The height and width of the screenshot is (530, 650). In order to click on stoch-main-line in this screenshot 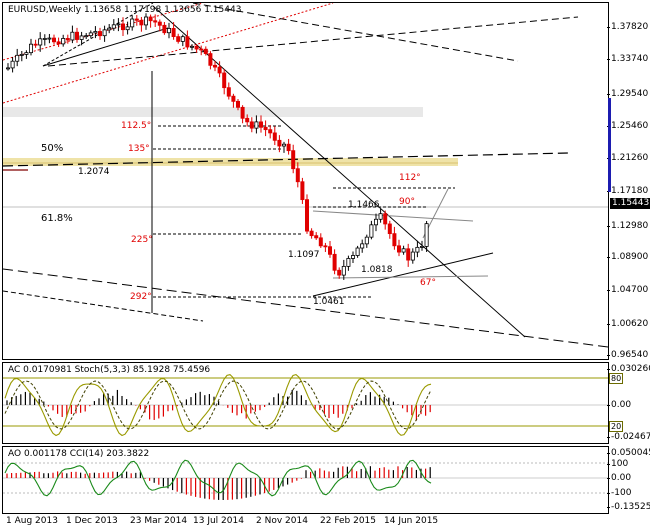, I will do `click(218, 405)`.